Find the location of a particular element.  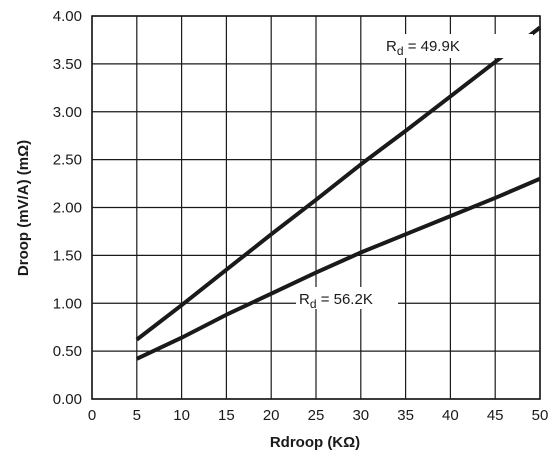

series-label-2: Rd = 56.2K is located at coordinates (347, 299).